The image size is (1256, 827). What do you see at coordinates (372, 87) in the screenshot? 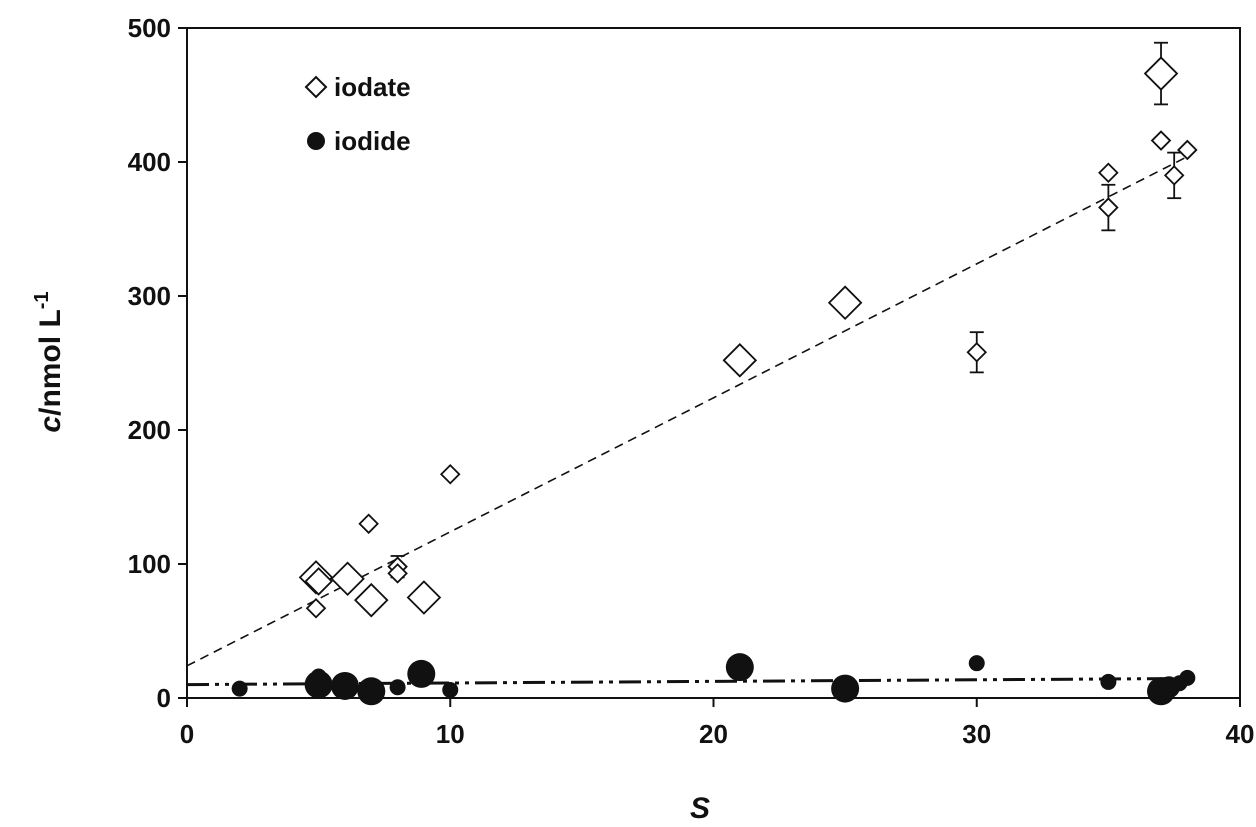
I see `legend-iodate-label: iodate` at bounding box center [372, 87].